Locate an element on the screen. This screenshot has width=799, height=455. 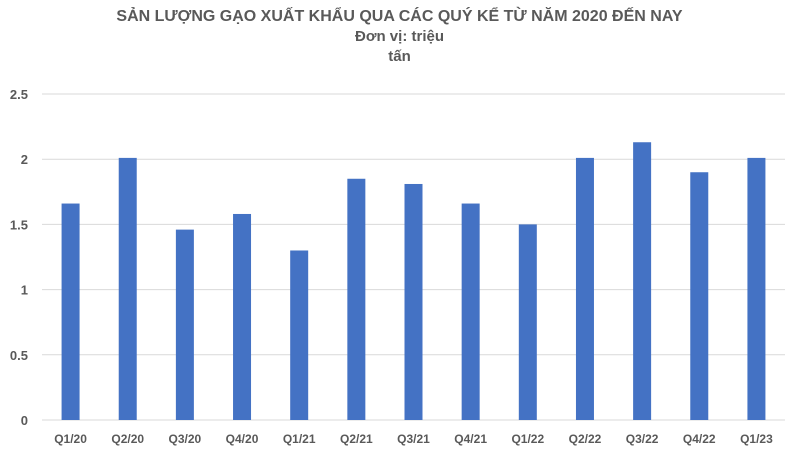
y-axis-ticks: 0 0.5 1 1.5 2 2.5 is located at coordinates (19, 257).